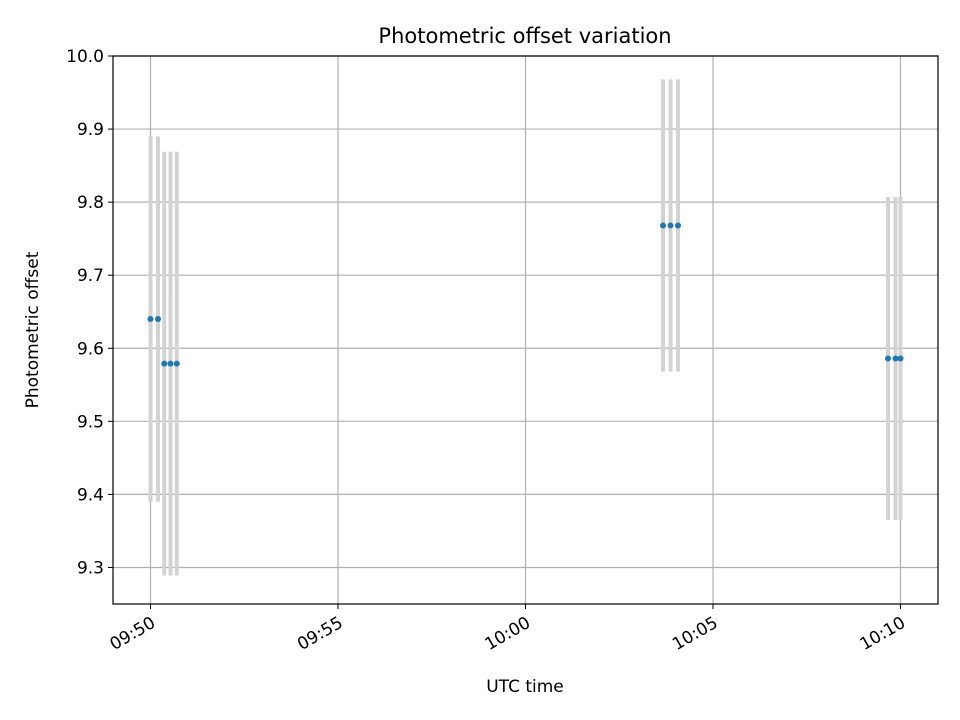 Image resolution: width=960 pixels, height=720 pixels. Describe the element at coordinates (320, 634) in the screenshot. I see `x-tick-label: 09:55` at that location.